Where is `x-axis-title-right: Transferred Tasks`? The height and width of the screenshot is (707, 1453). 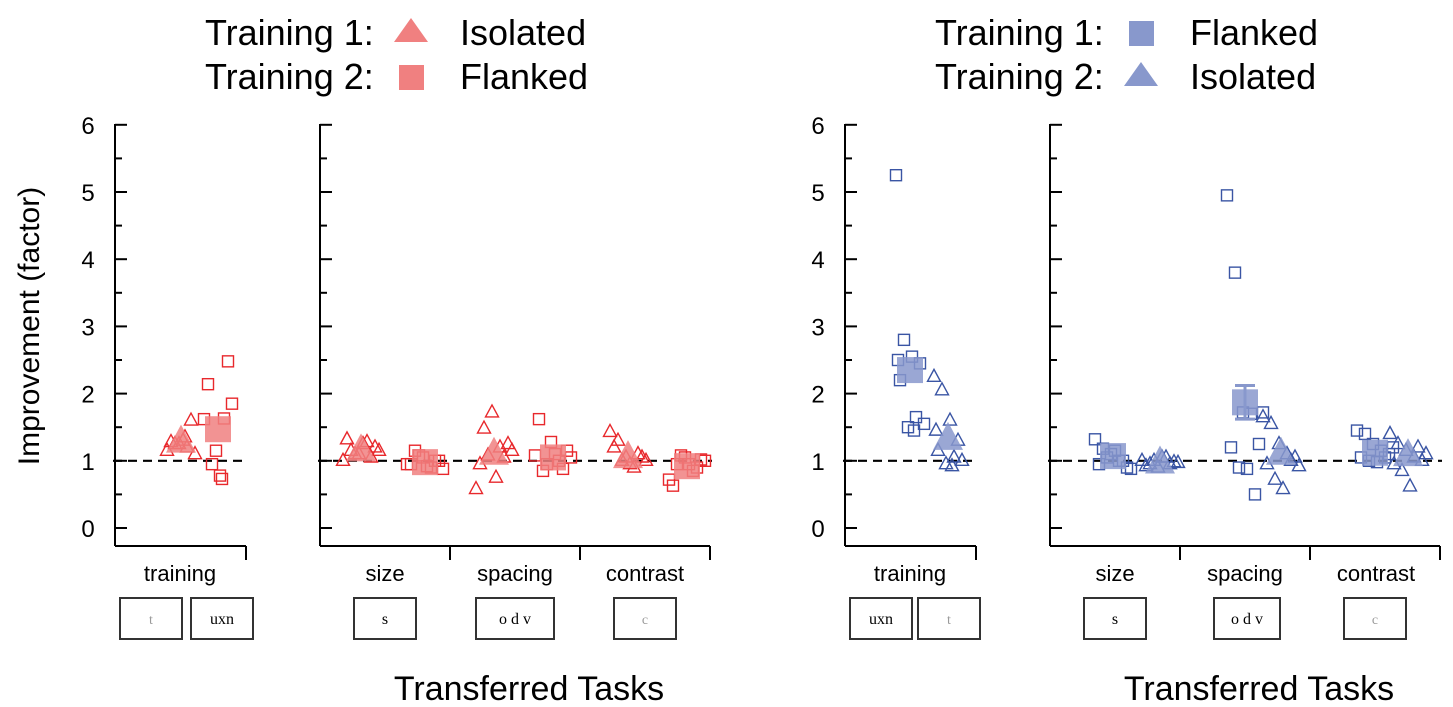 x-axis-title-right: Transferred Tasks is located at coordinates (1259, 688).